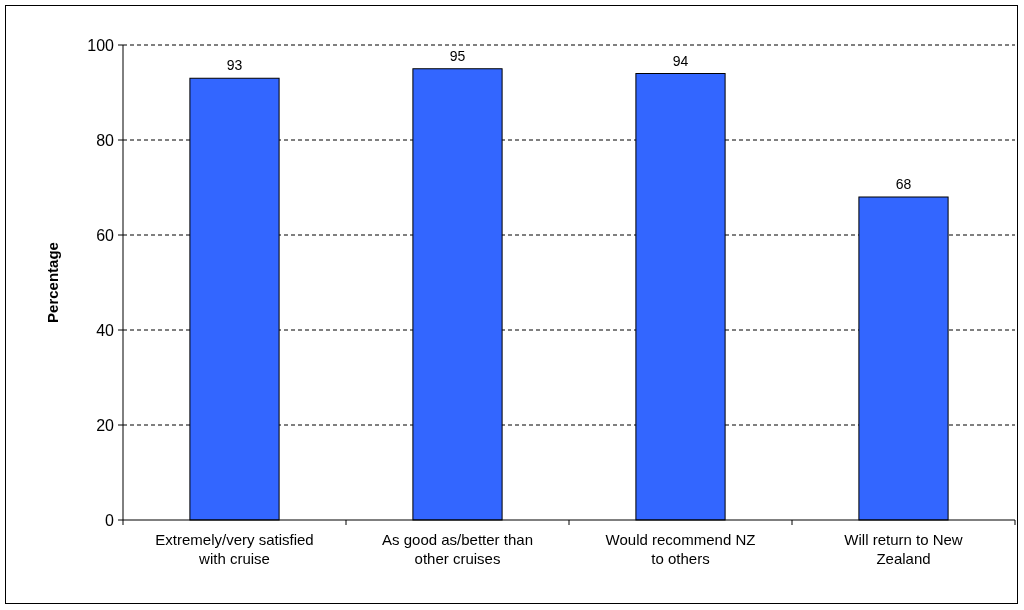 The height and width of the screenshot is (610, 1024). What do you see at coordinates (680, 60) in the screenshot?
I see `data-label: 94` at bounding box center [680, 60].